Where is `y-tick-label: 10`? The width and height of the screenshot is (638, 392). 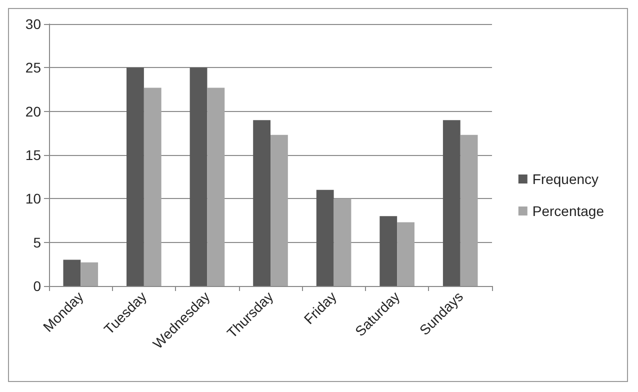
y-tick-label: 10 is located at coordinates (33, 198).